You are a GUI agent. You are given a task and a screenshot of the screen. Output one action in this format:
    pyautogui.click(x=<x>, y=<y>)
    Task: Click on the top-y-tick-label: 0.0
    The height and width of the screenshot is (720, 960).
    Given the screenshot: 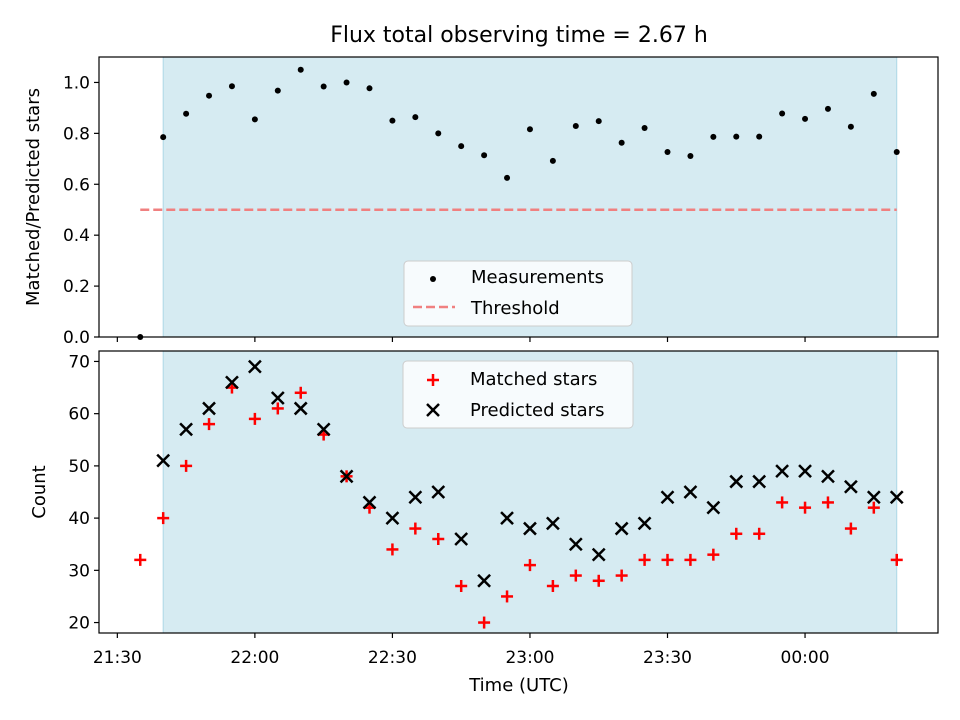 What is the action you would take?
    pyautogui.click(x=76, y=338)
    